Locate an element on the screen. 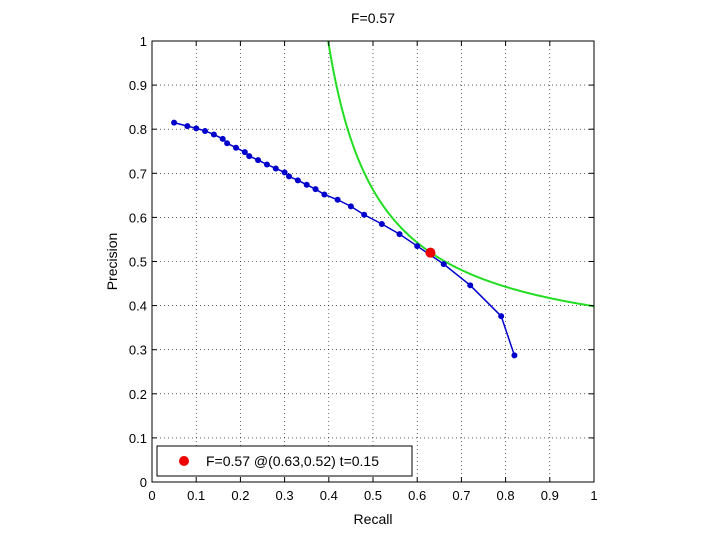  x-tick-label: 0.6 is located at coordinates (417, 495).